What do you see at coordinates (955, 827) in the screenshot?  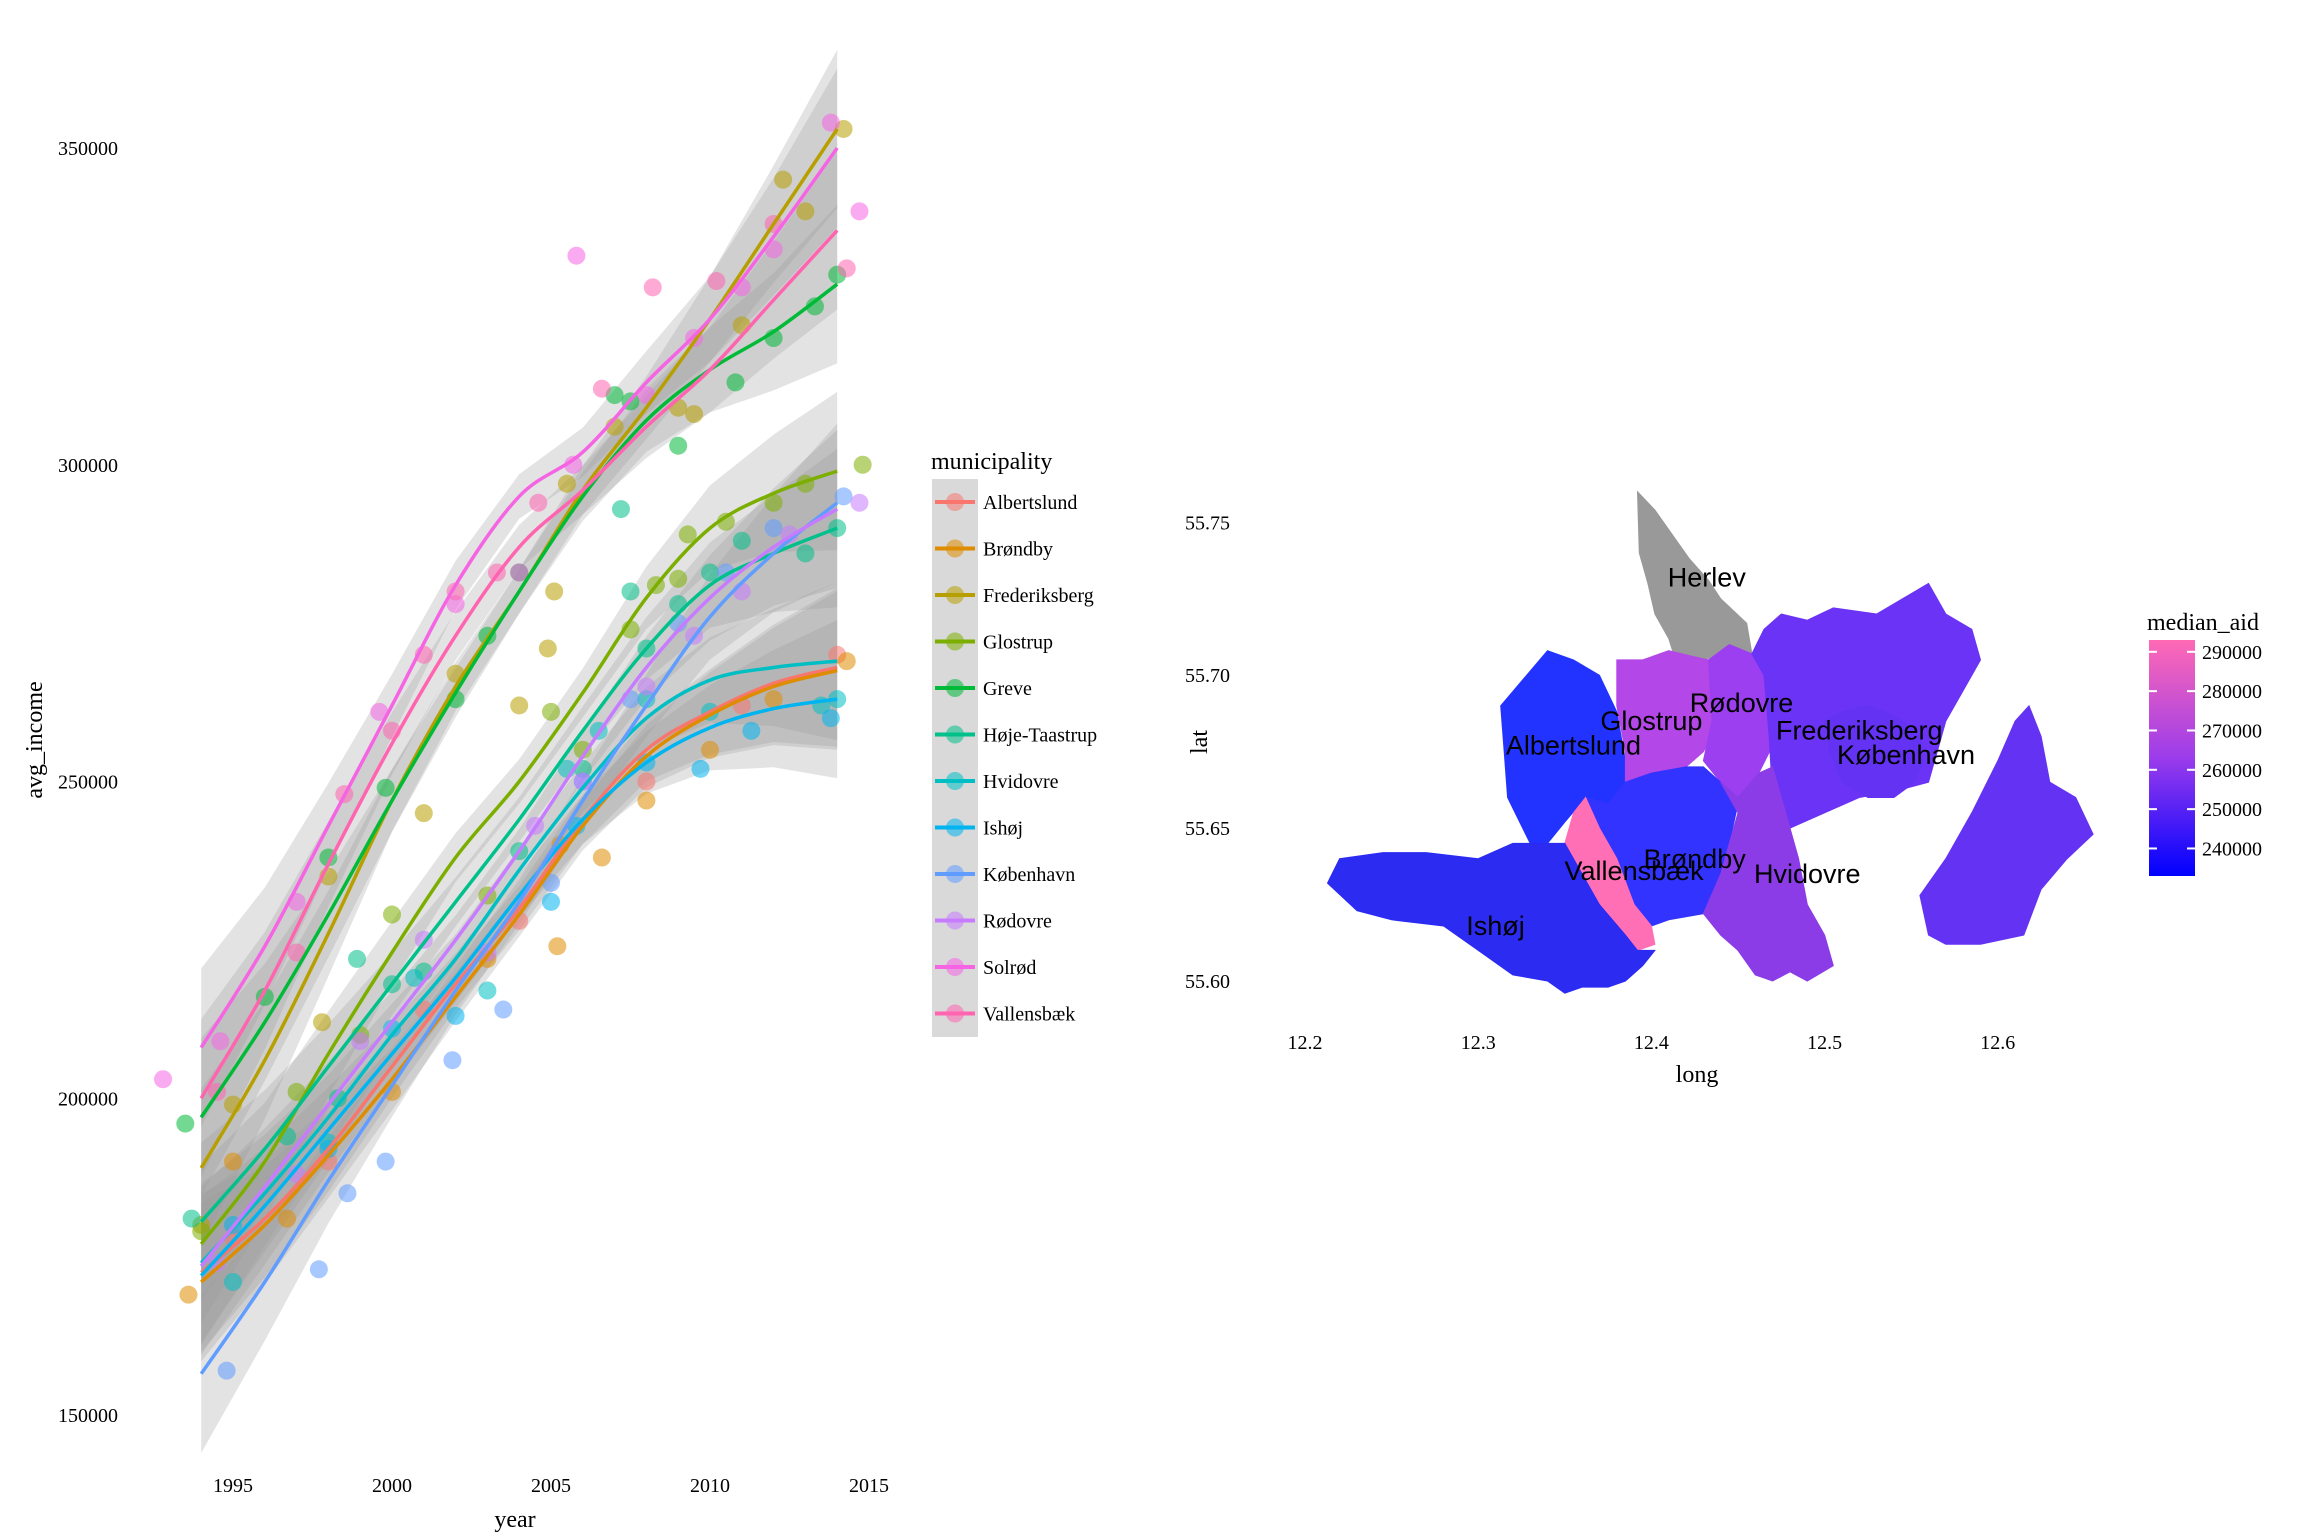 I see `legend-point-ishoj` at bounding box center [955, 827].